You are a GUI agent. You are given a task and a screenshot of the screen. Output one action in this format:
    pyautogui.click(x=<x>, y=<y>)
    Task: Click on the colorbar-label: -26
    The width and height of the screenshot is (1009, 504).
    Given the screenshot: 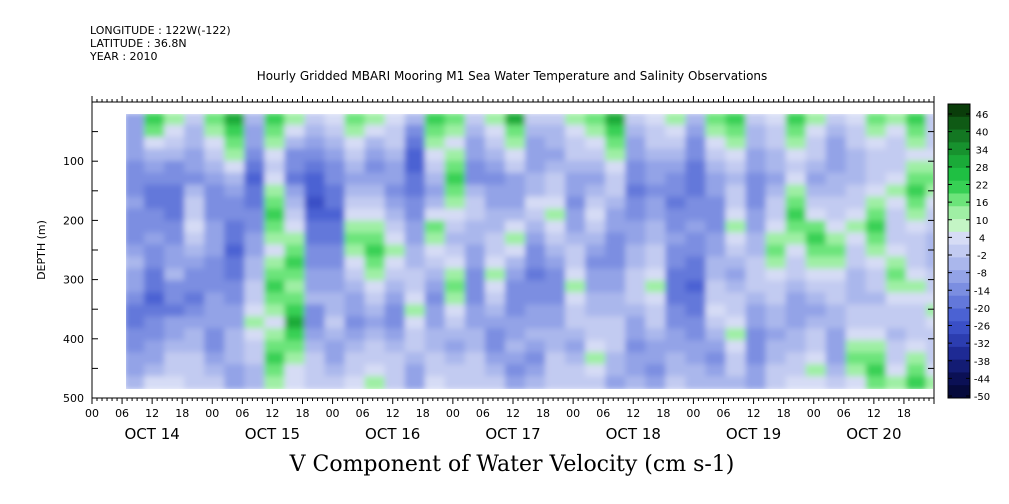 What is the action you would take?
    pyautogui.click(x=982, y=327)
    